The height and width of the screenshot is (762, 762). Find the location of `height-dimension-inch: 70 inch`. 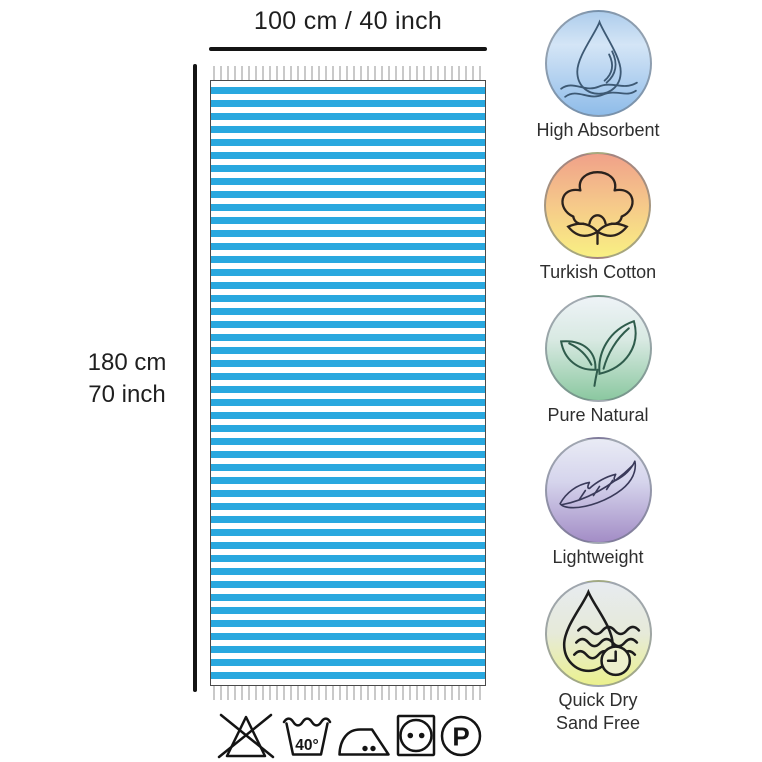

height-dimension-inch: 70 inch is located at coordinates (127, 395).